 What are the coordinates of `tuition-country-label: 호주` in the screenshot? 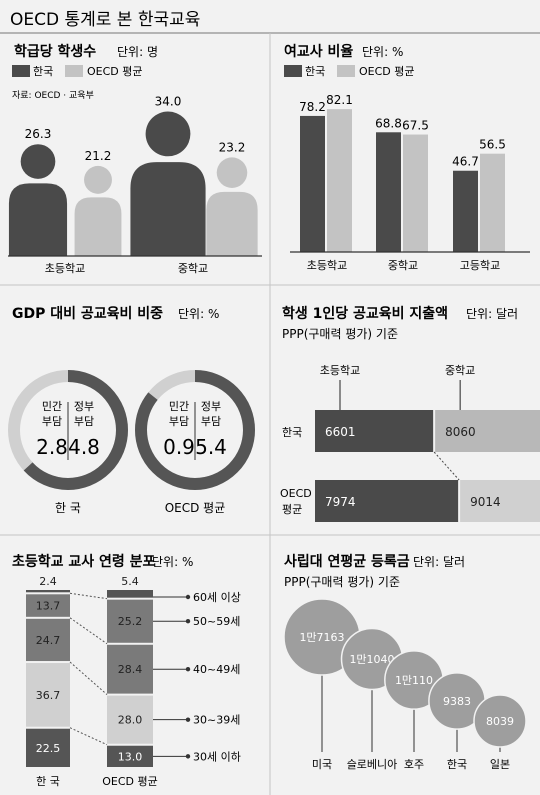 It's located at (414, 764).